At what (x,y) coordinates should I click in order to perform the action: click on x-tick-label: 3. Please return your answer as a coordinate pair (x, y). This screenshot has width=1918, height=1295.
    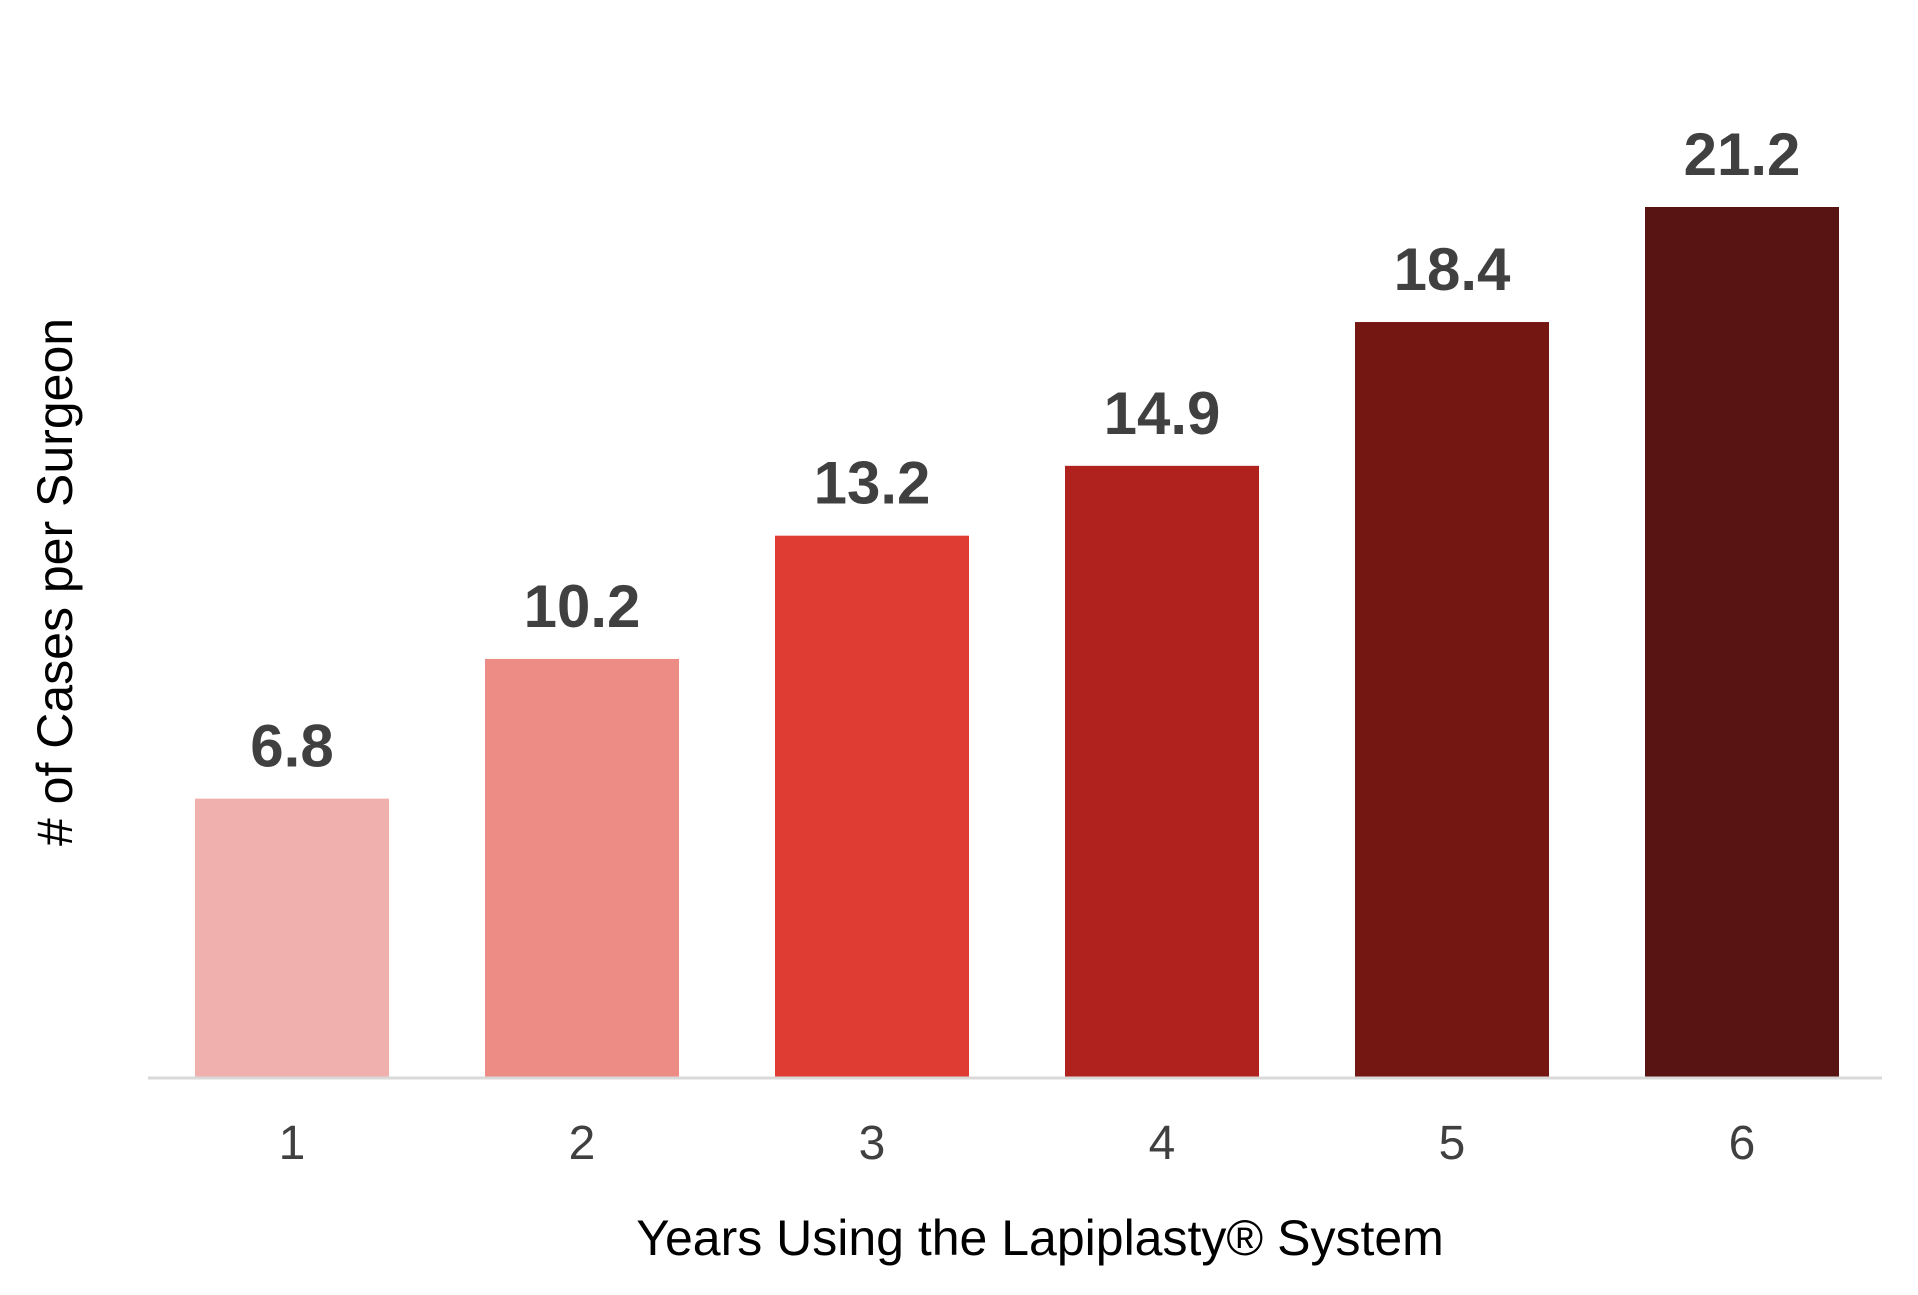
    Looking at the image, I should click on (872, 1143).